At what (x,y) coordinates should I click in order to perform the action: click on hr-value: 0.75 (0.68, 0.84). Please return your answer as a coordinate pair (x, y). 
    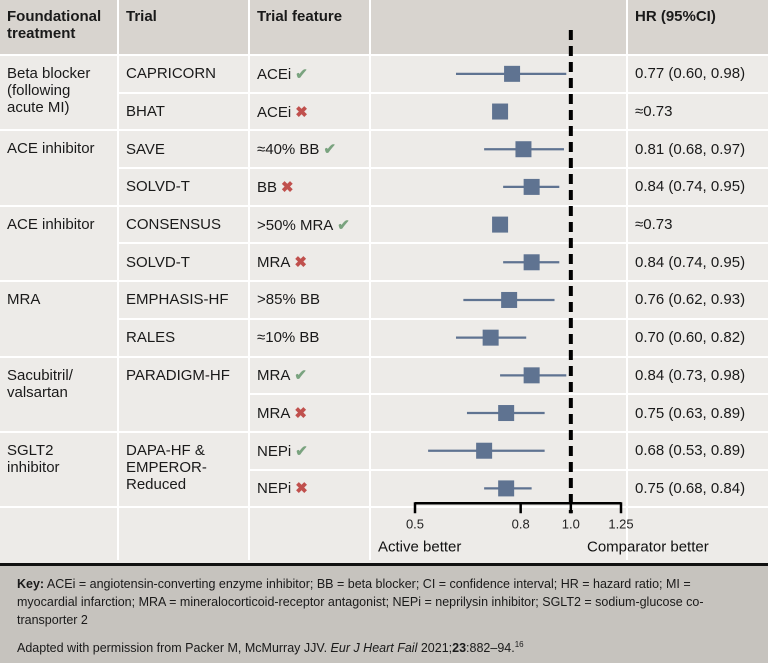
    Looking at the image, I should click on (697, 488).